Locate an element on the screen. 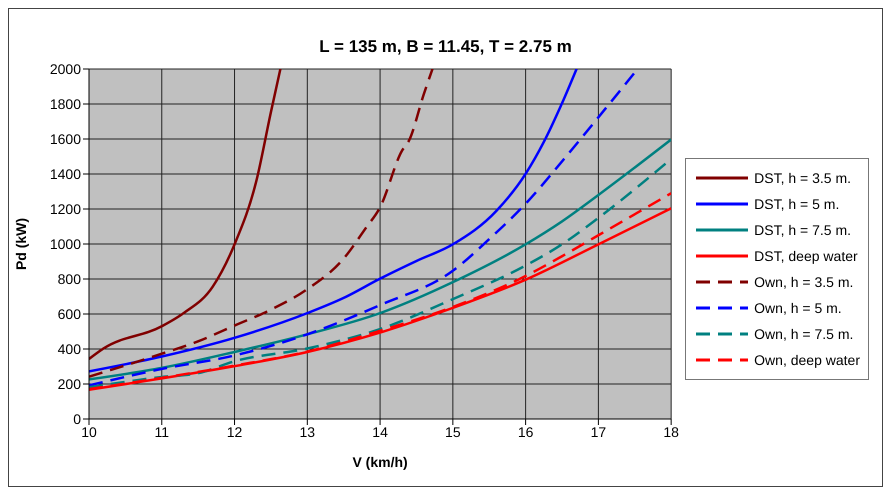  y-tick-label: 1000 is located at coordinates (66, 244).